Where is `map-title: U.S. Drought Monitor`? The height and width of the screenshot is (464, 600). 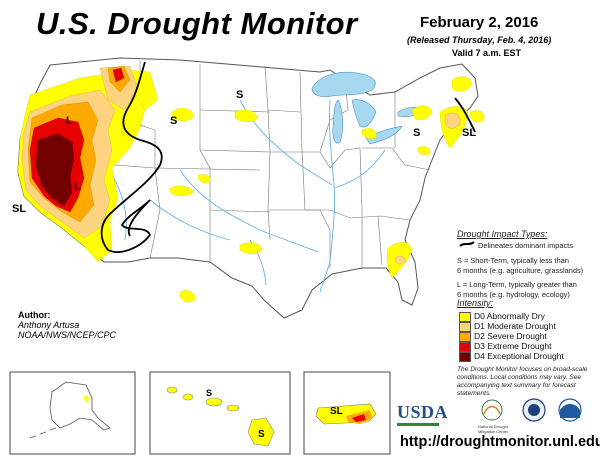
map-title: U.S. Drought Monitor is located at coordinates (197, 23).